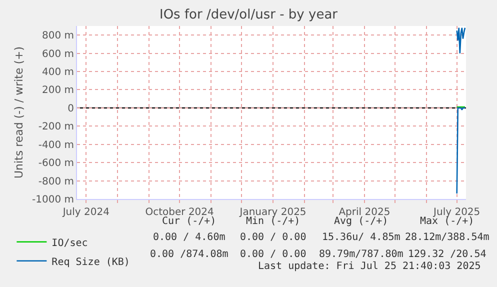 Image resolution: width=497 pixels, height=287 pixels. What do you see at coordinates (58, 90) in the screenshot?
I see `y-tick-label: 200 m` at bounding box center [58, 90].